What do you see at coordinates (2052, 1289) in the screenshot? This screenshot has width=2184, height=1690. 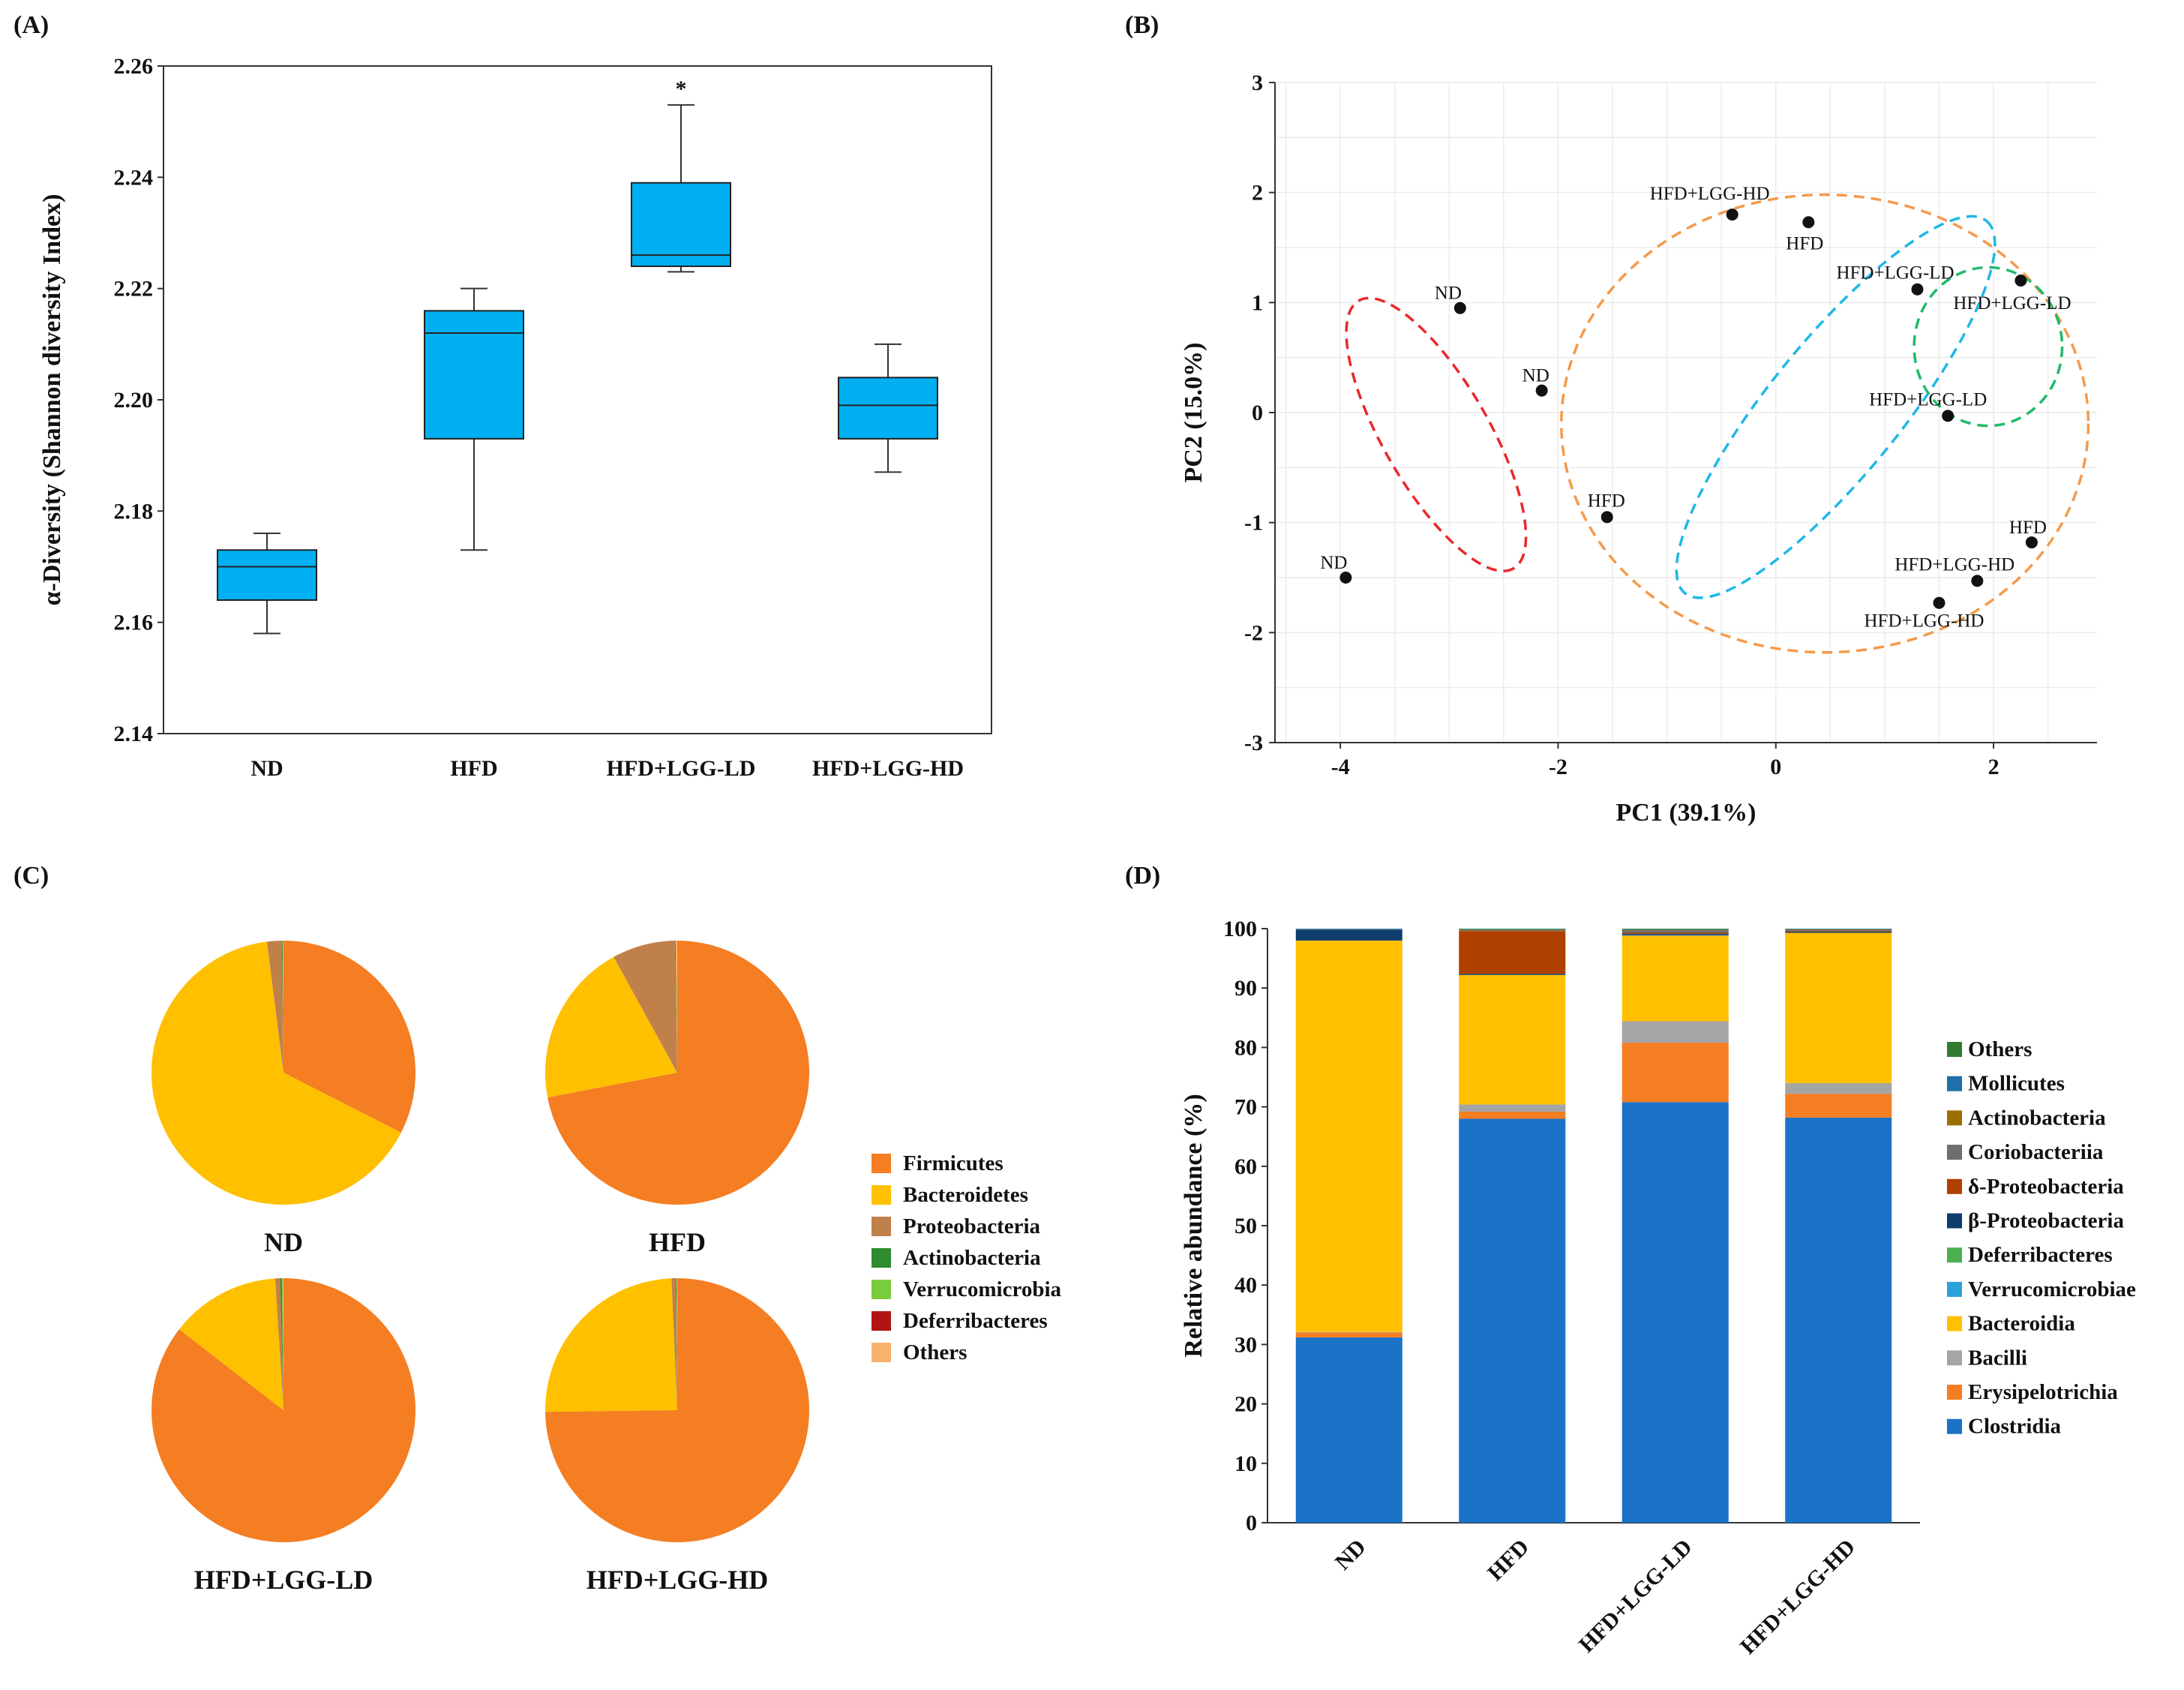 I see `legend-label: Verrucomicrobiae` at bounding box center [2052, 1289].